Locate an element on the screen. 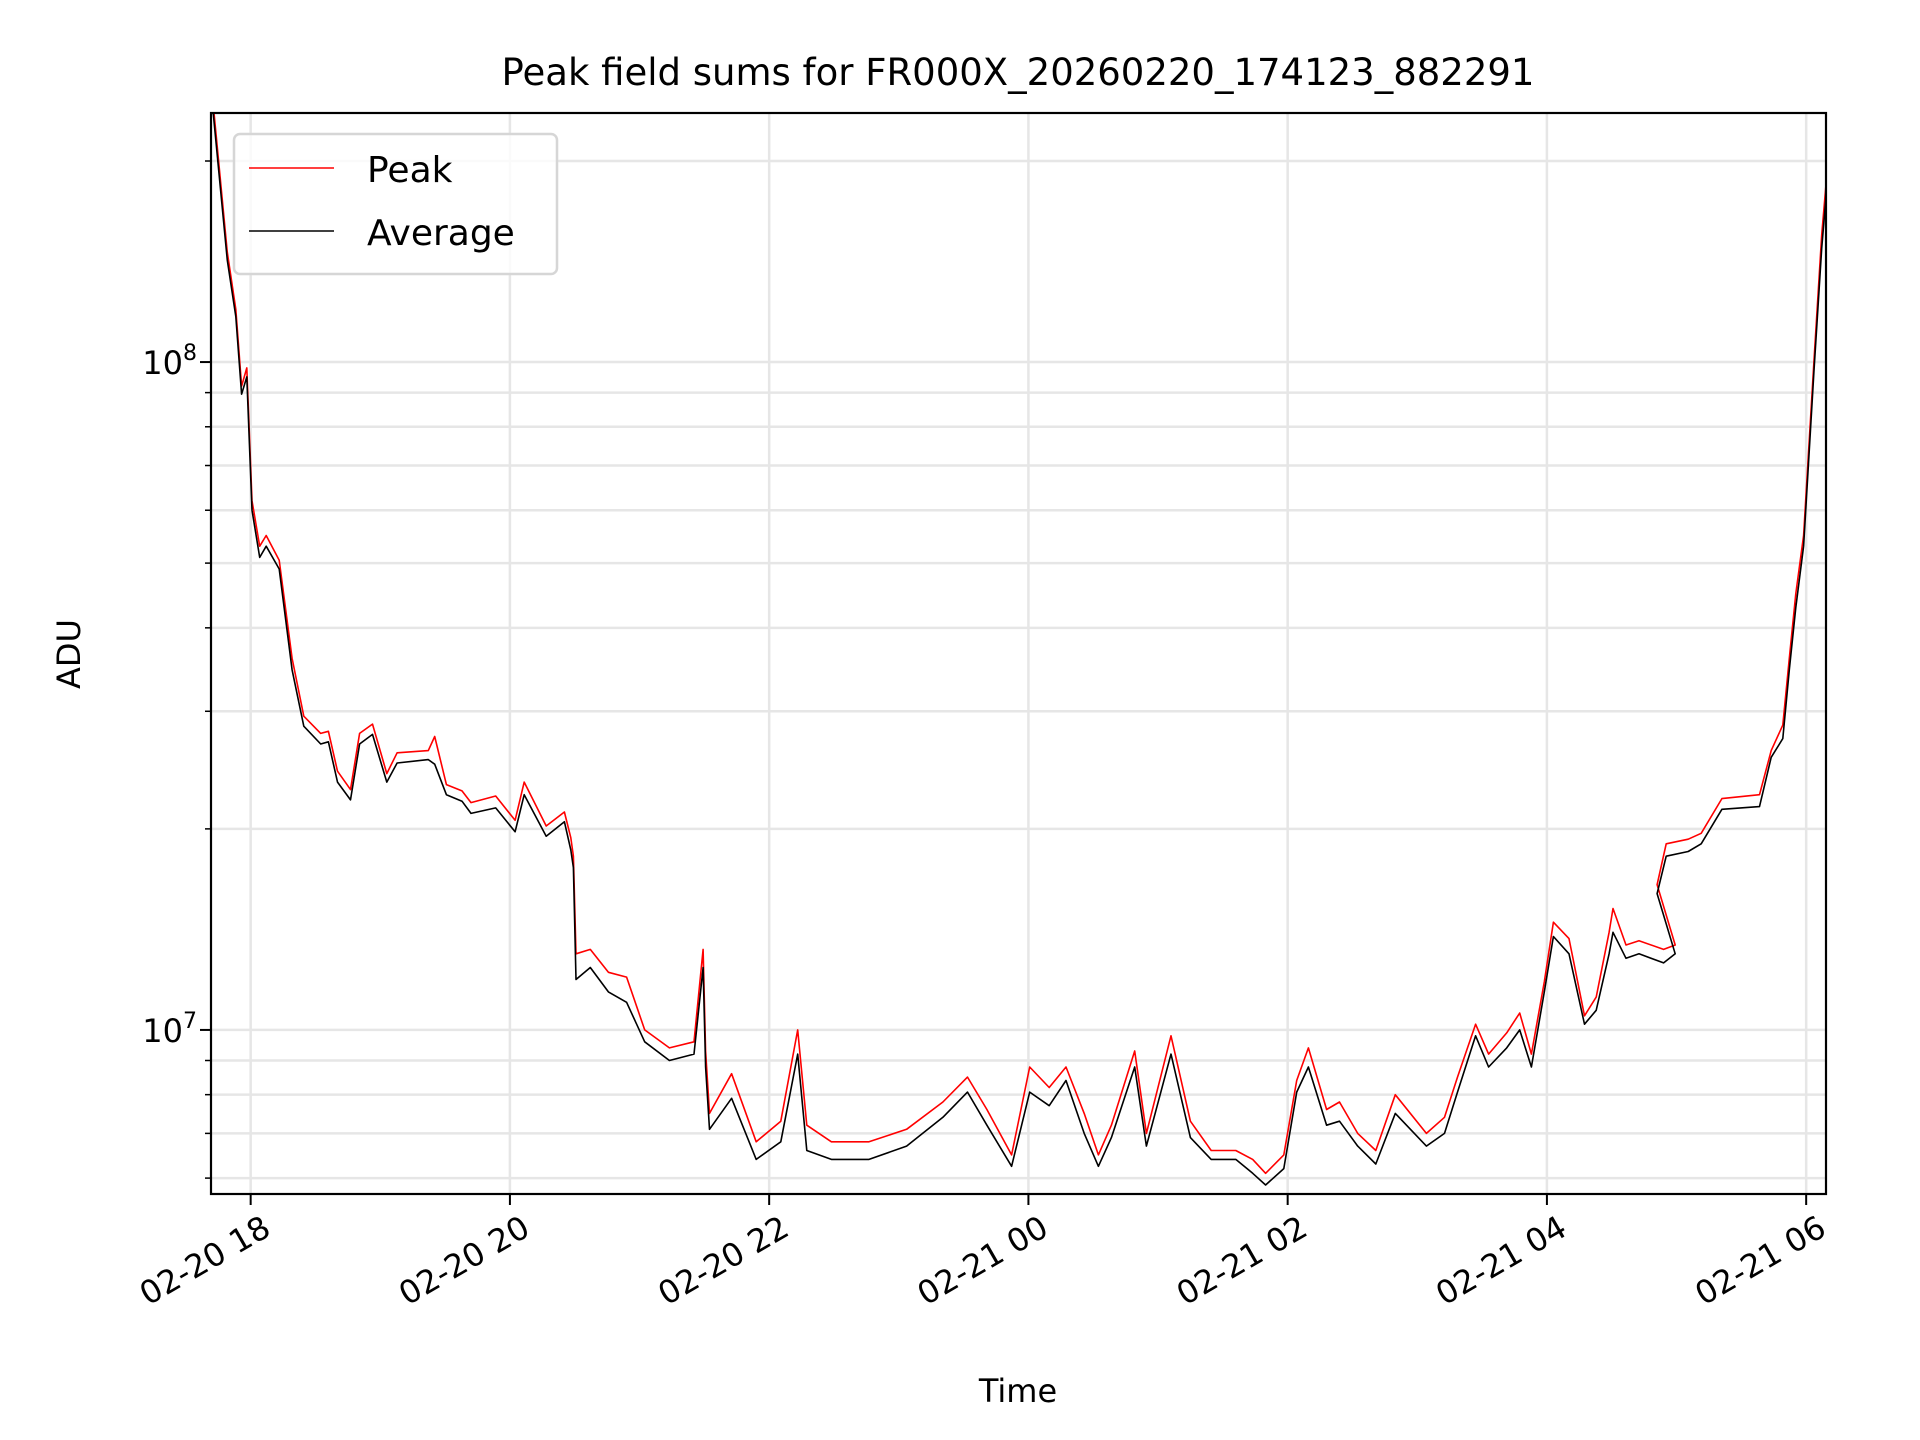  legend-box is located at coordinates (395, 204).